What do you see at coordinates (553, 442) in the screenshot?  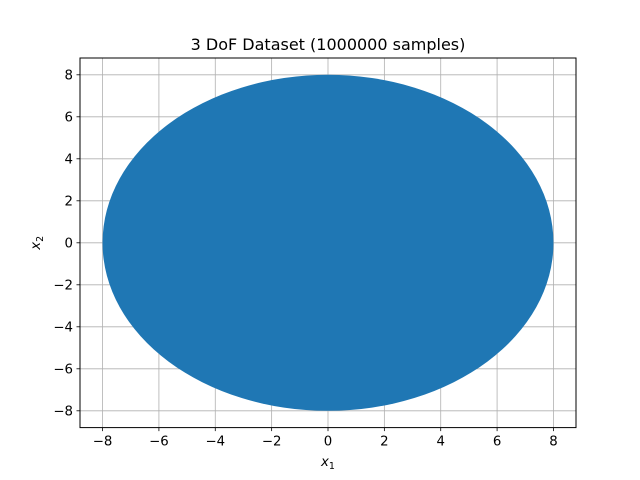 I see `x-tick-label: 8` at bounding box center [553, 442].